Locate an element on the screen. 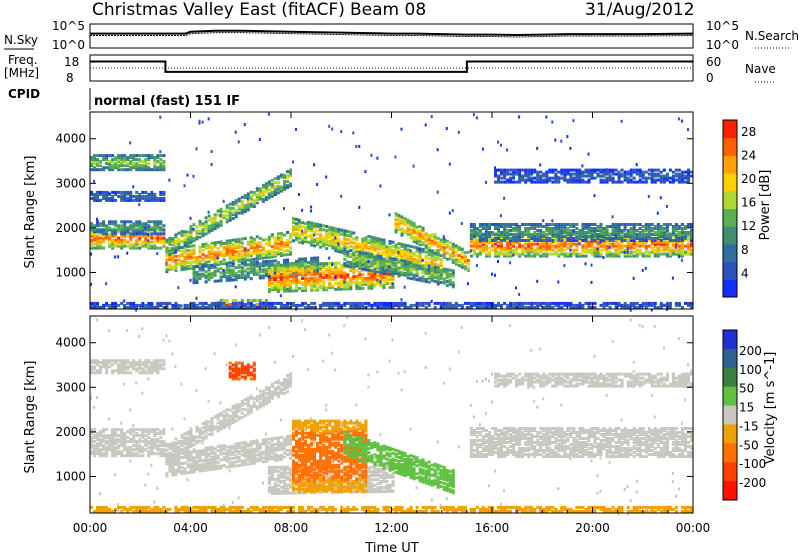 This screenshot has height=554, width=800. power-colorbar-segment is located at coordinates (730, 270).